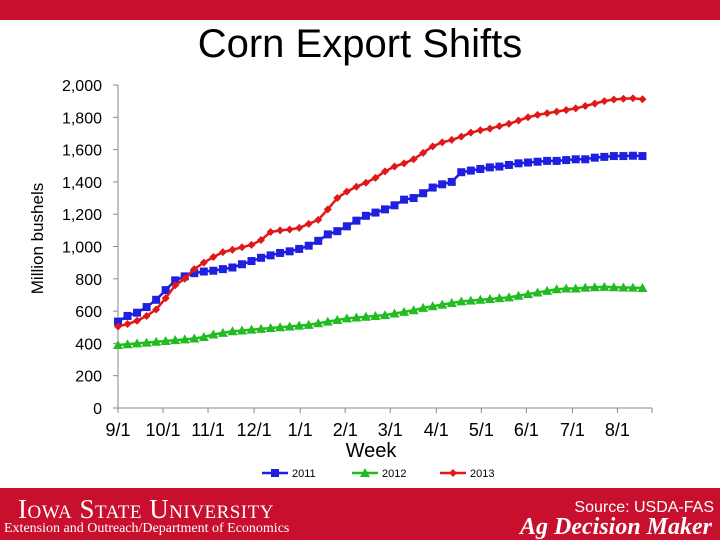  I want to click on y-tick-label: 800, so click(88, 280).